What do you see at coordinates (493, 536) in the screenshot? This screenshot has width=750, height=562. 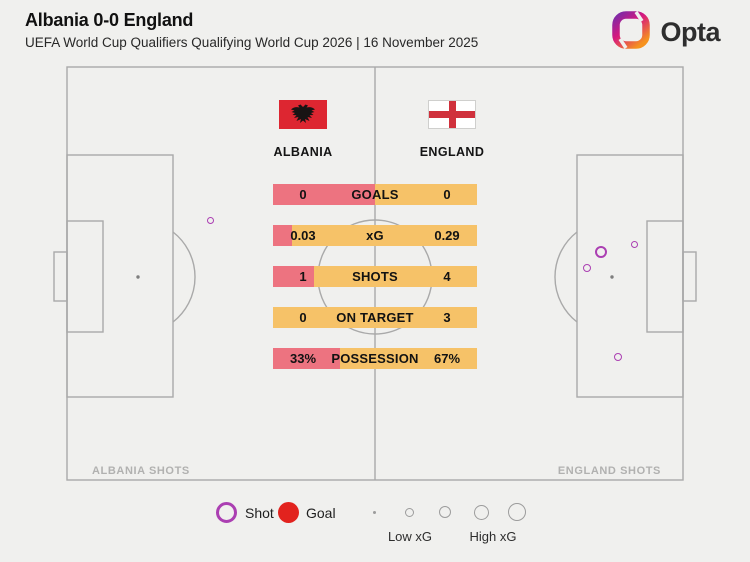 I see `high-xg-label: High xG` at bounding box center [493, 536].